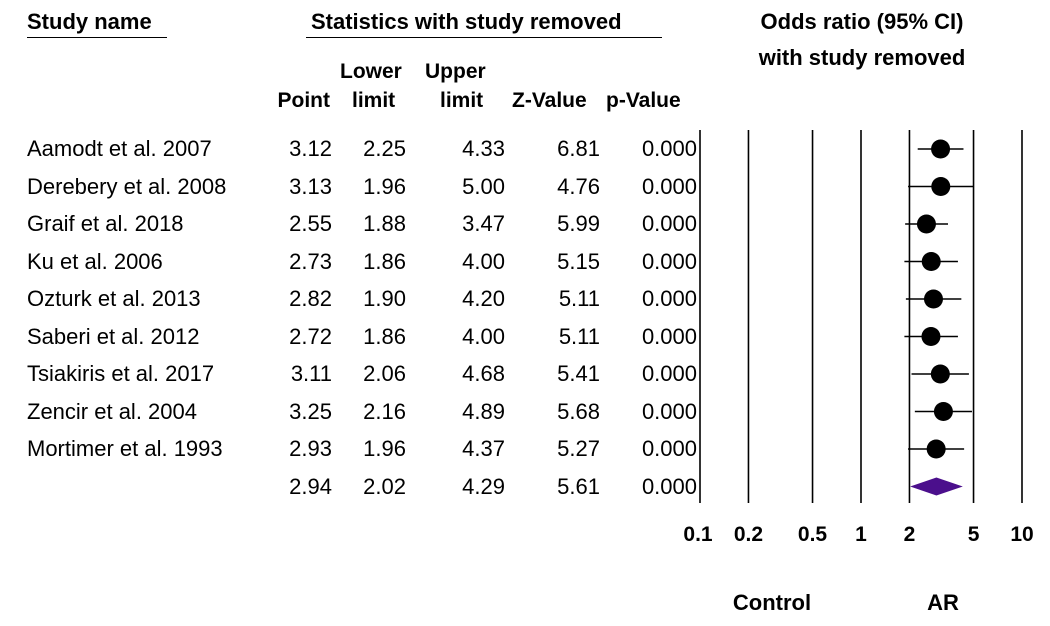  Describe the element at coordinates (95, 261) in the screenshot. I see `study-name-cell: Ku et al. 2006` at that location.